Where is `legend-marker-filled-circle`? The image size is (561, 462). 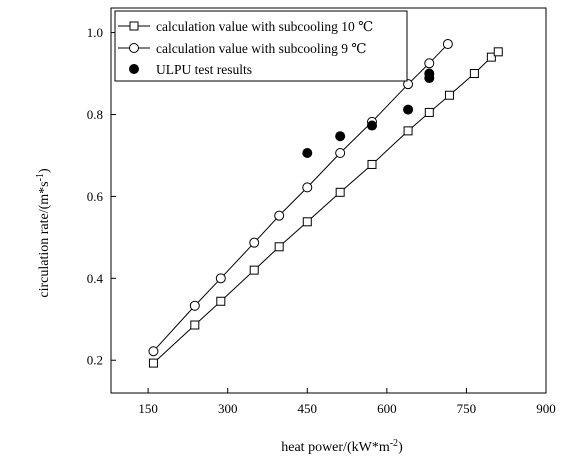 legend-marker-filled-circle is located at coordinates (134, 69).